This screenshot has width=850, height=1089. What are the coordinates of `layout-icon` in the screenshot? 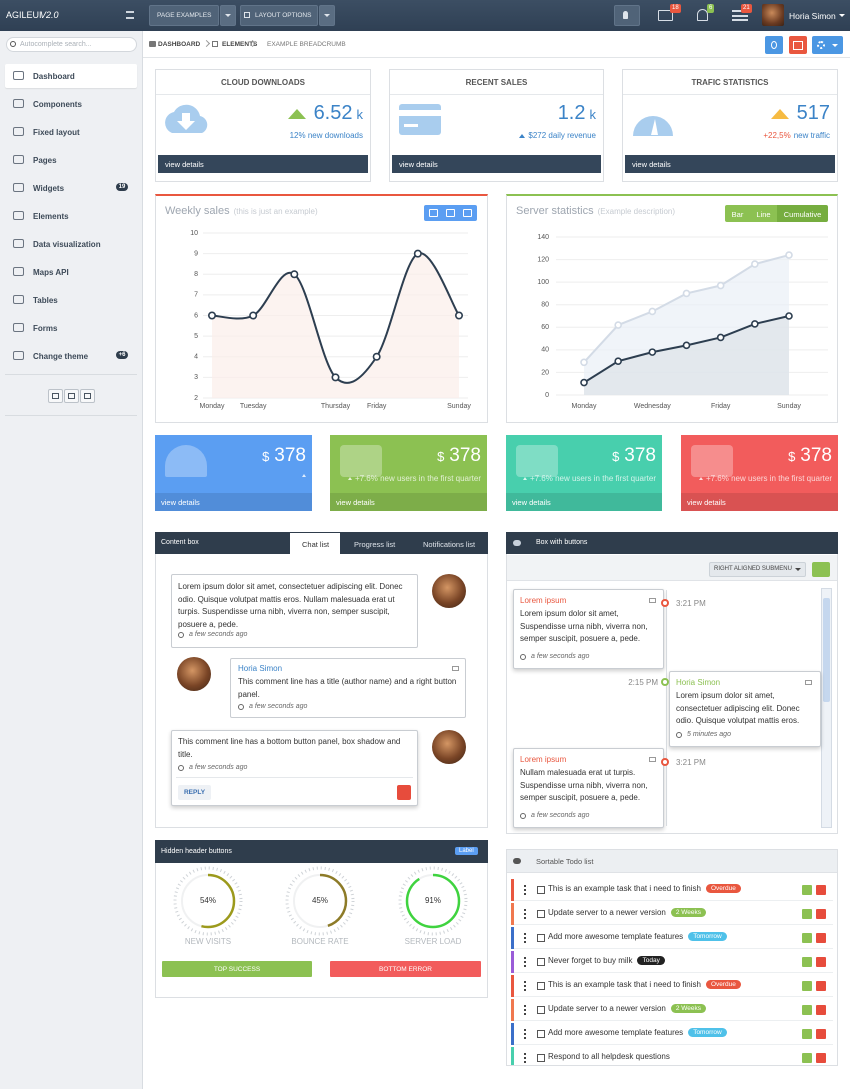 It's located at (247, 15).